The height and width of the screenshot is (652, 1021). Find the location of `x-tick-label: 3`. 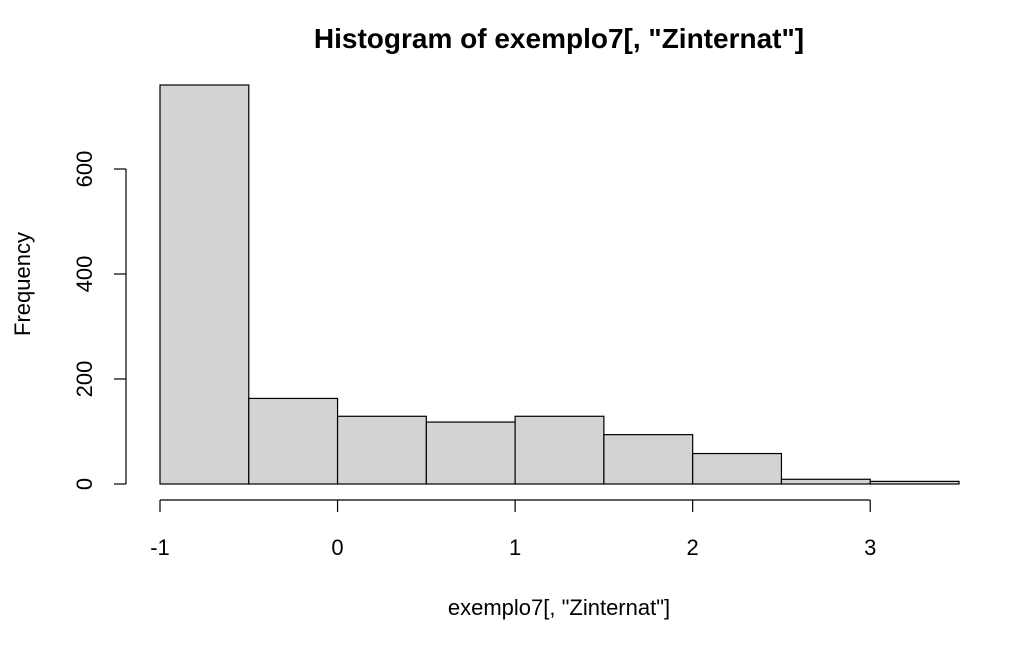

x-tick-label: 3 is located at coordinates (870, 547).